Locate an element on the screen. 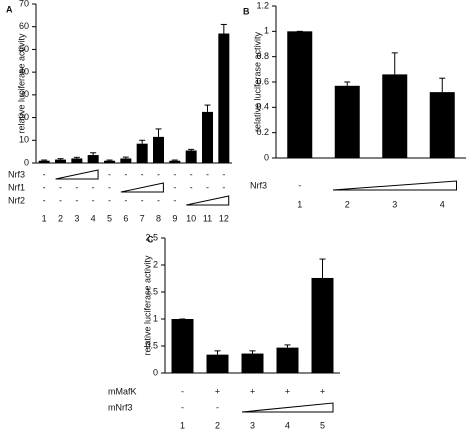  lane-label: 11 is located at coordinates (207, 218).